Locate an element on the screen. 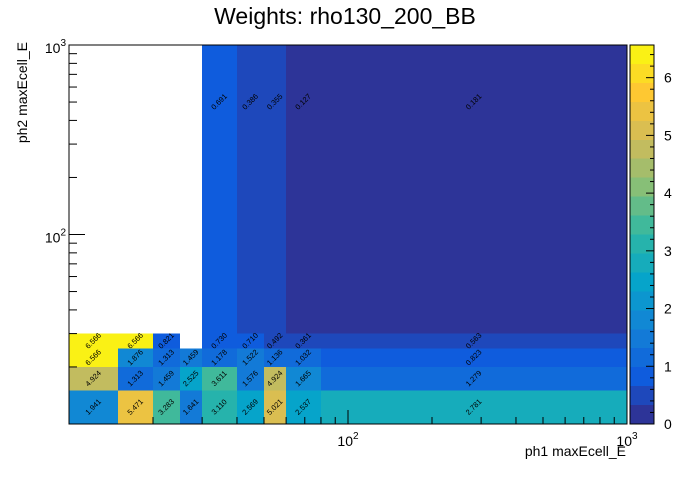  y-axis-label: ph2 maxEcell_E is located at coordinates (22, 92).